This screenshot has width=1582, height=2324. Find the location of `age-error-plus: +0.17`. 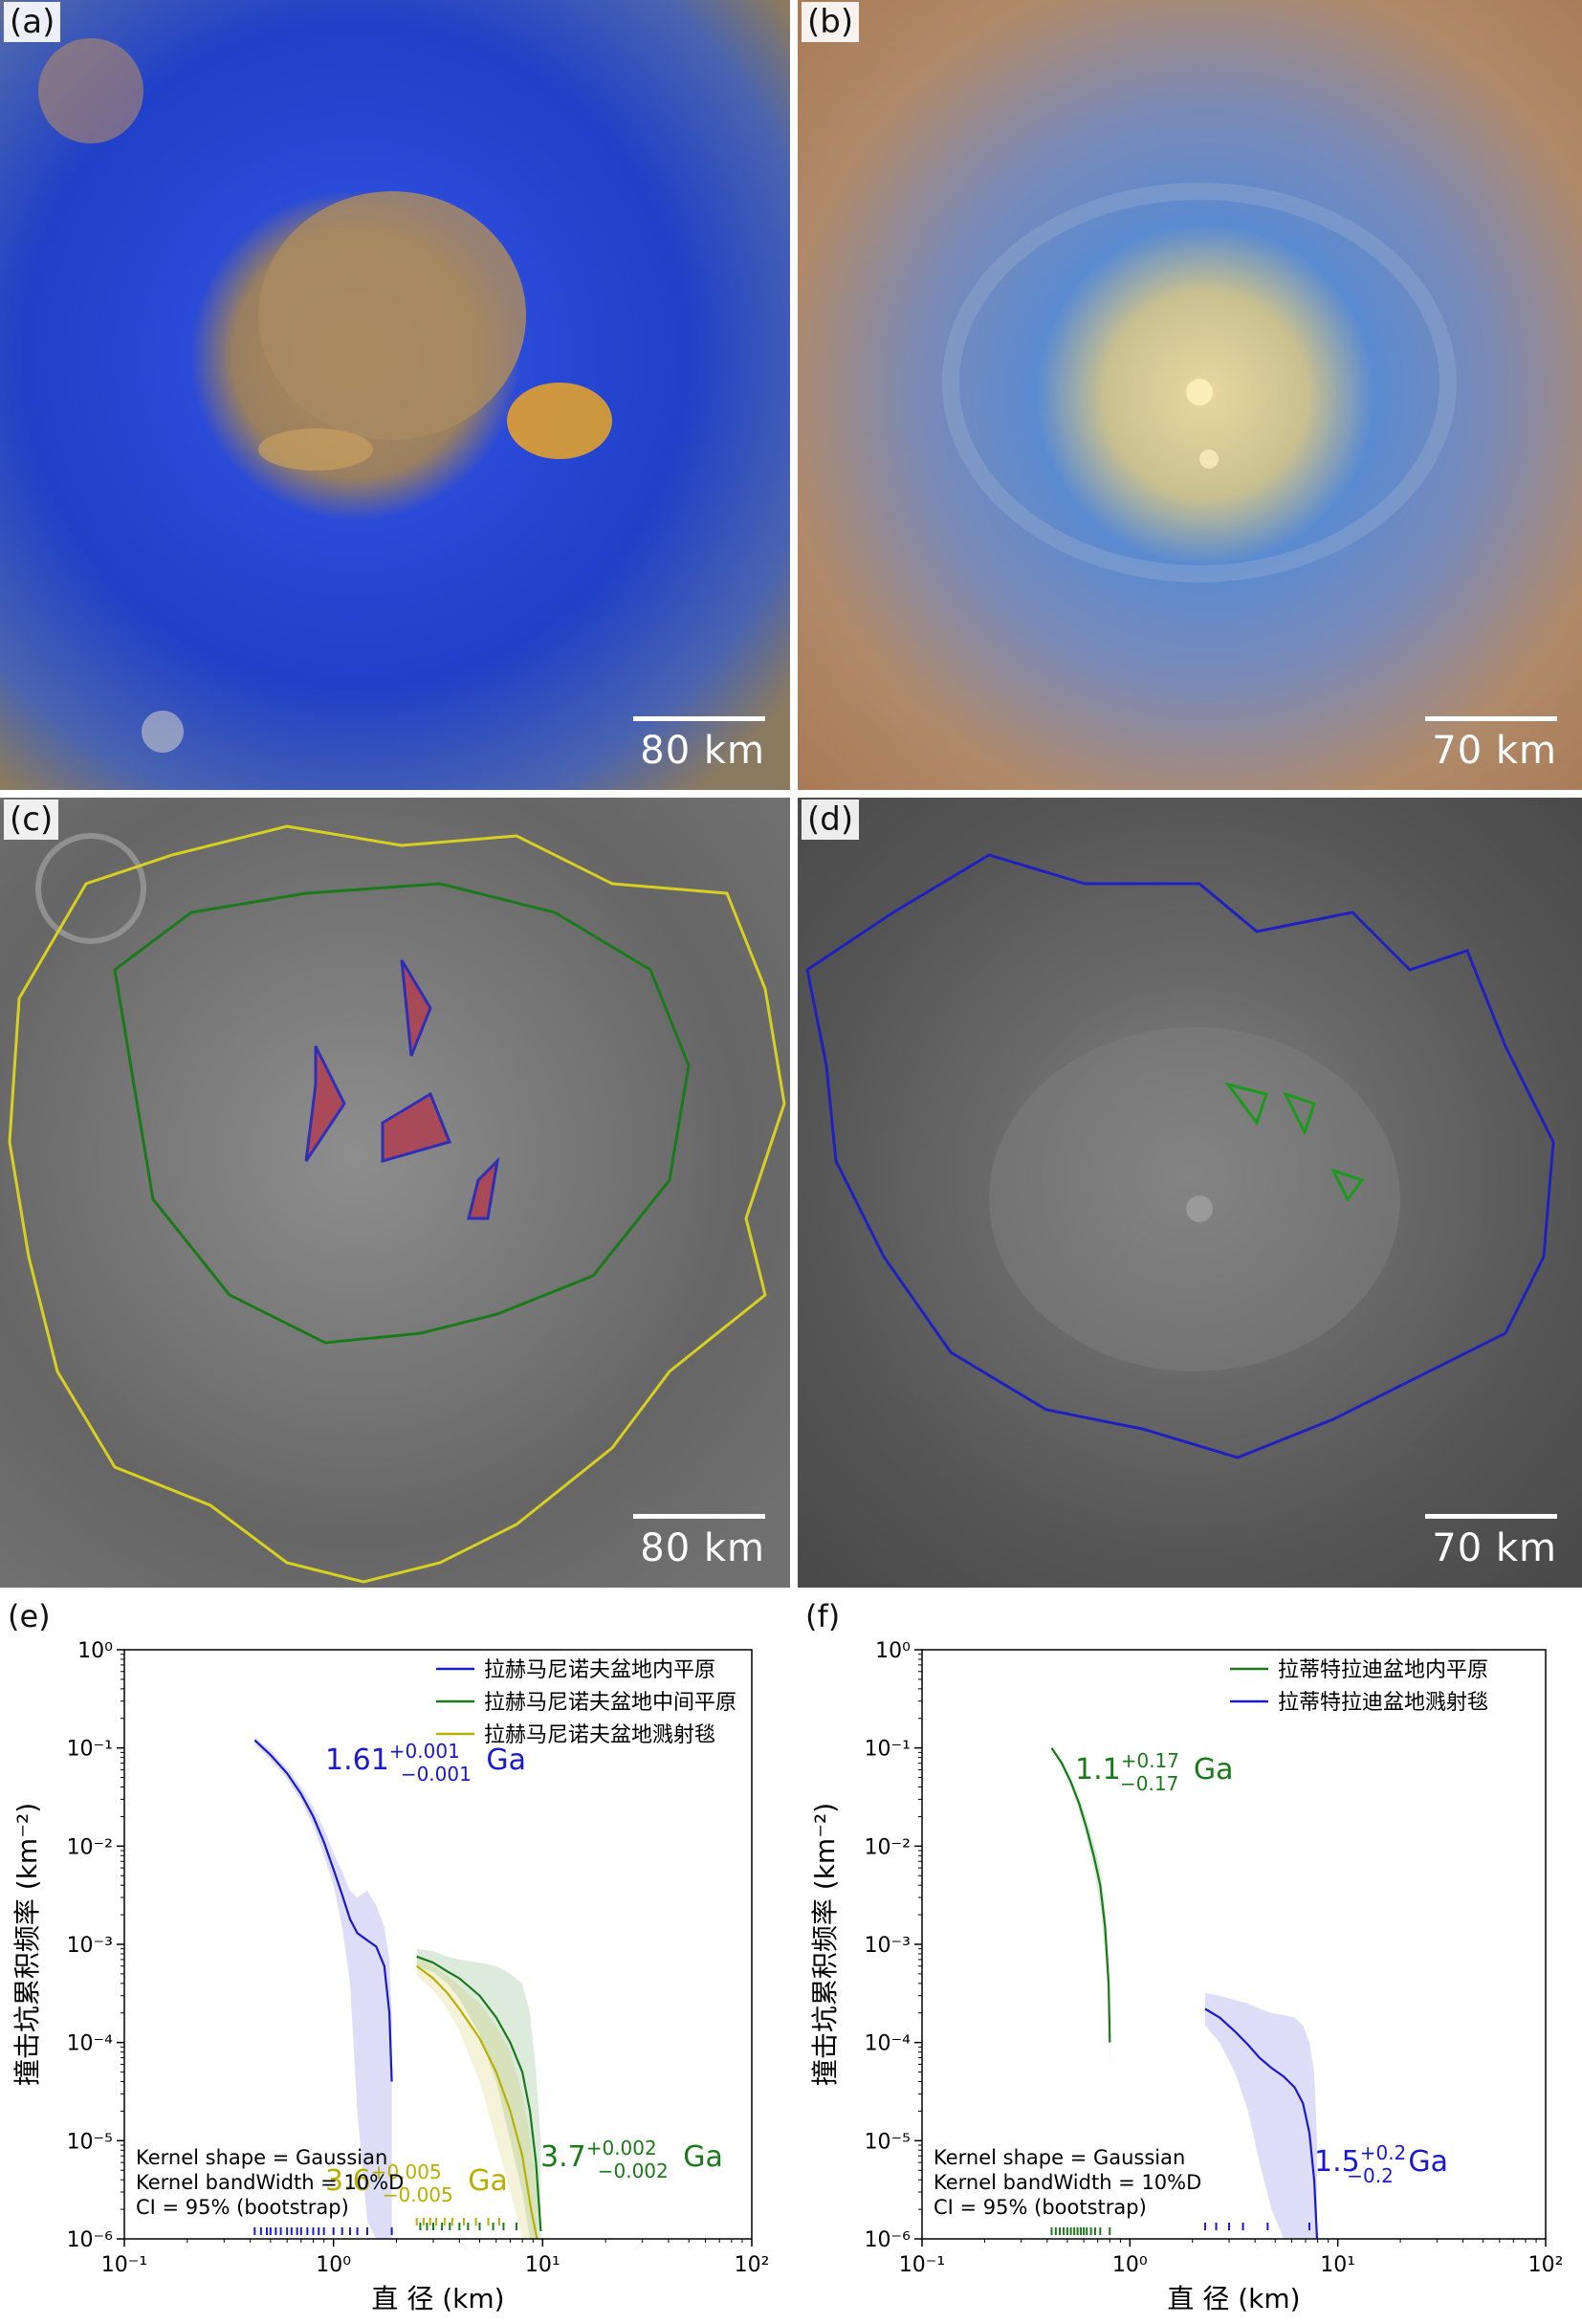

age-error-plus: +0.17 is located at coordinates (1150, 1760).